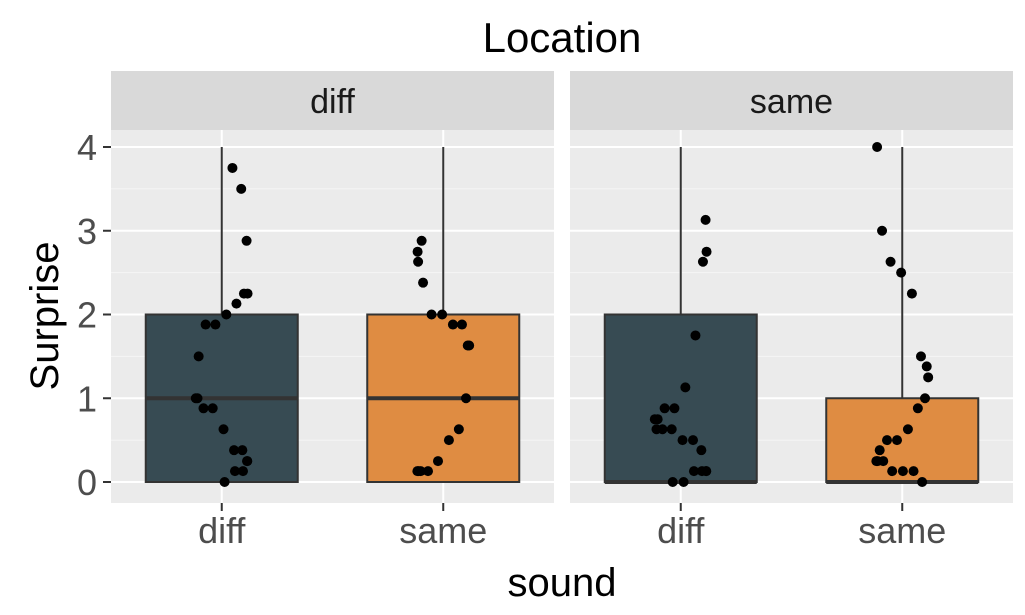  What do you see at coordinates (45, 316) in the screenshot?
I see `y-axis-title: Surprise` at bounding box center [45, 316].